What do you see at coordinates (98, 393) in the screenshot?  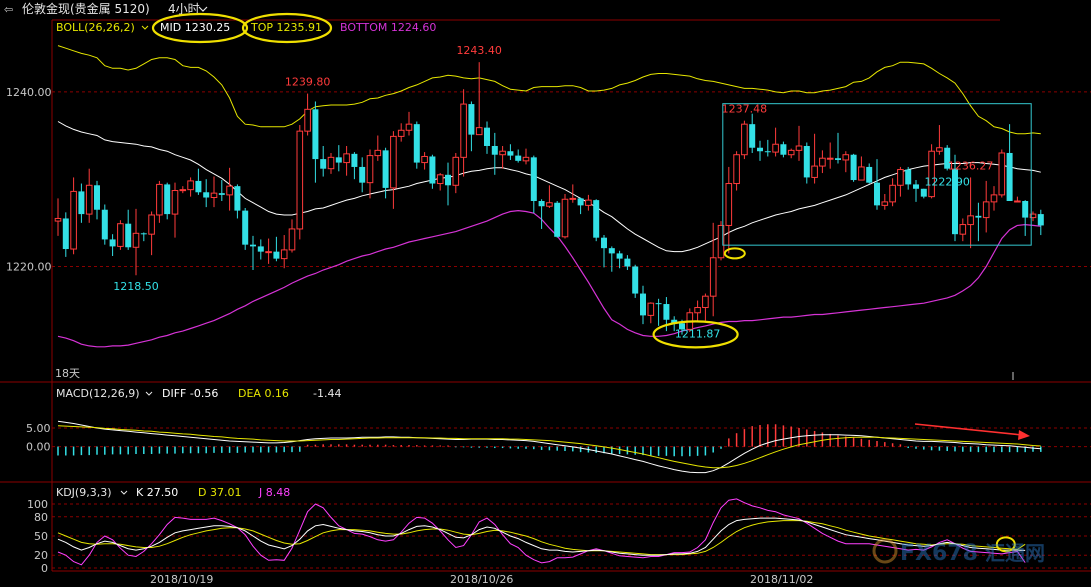 I see `macd-label: MACD(12,26,9)` at bounding box center [98, 393].